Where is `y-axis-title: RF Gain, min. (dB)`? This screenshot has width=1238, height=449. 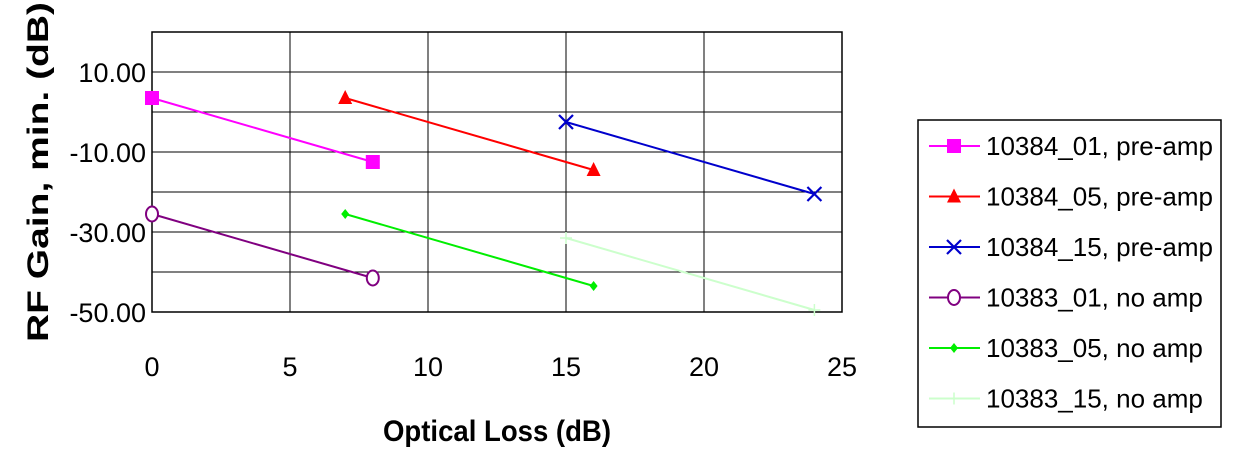 y-axis-title: RF Gain, min. (dB) is located at coordinates (38, 172).